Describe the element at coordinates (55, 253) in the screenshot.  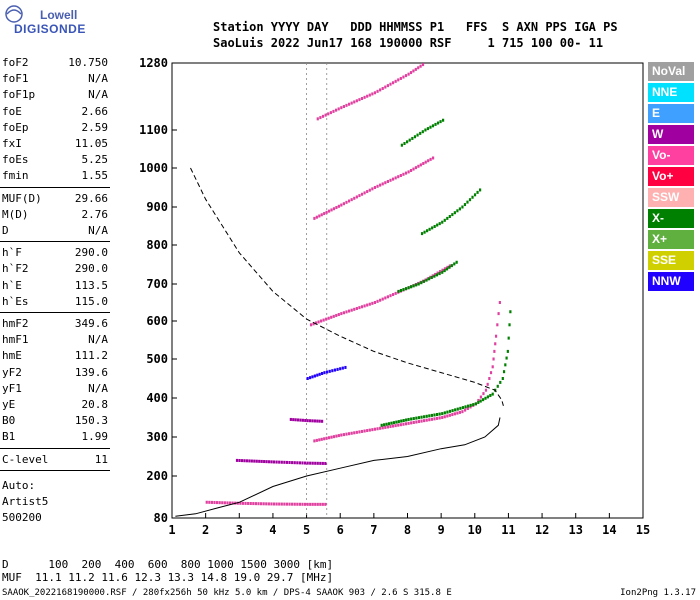
I see `param-row: h`F 290.0` at that location.